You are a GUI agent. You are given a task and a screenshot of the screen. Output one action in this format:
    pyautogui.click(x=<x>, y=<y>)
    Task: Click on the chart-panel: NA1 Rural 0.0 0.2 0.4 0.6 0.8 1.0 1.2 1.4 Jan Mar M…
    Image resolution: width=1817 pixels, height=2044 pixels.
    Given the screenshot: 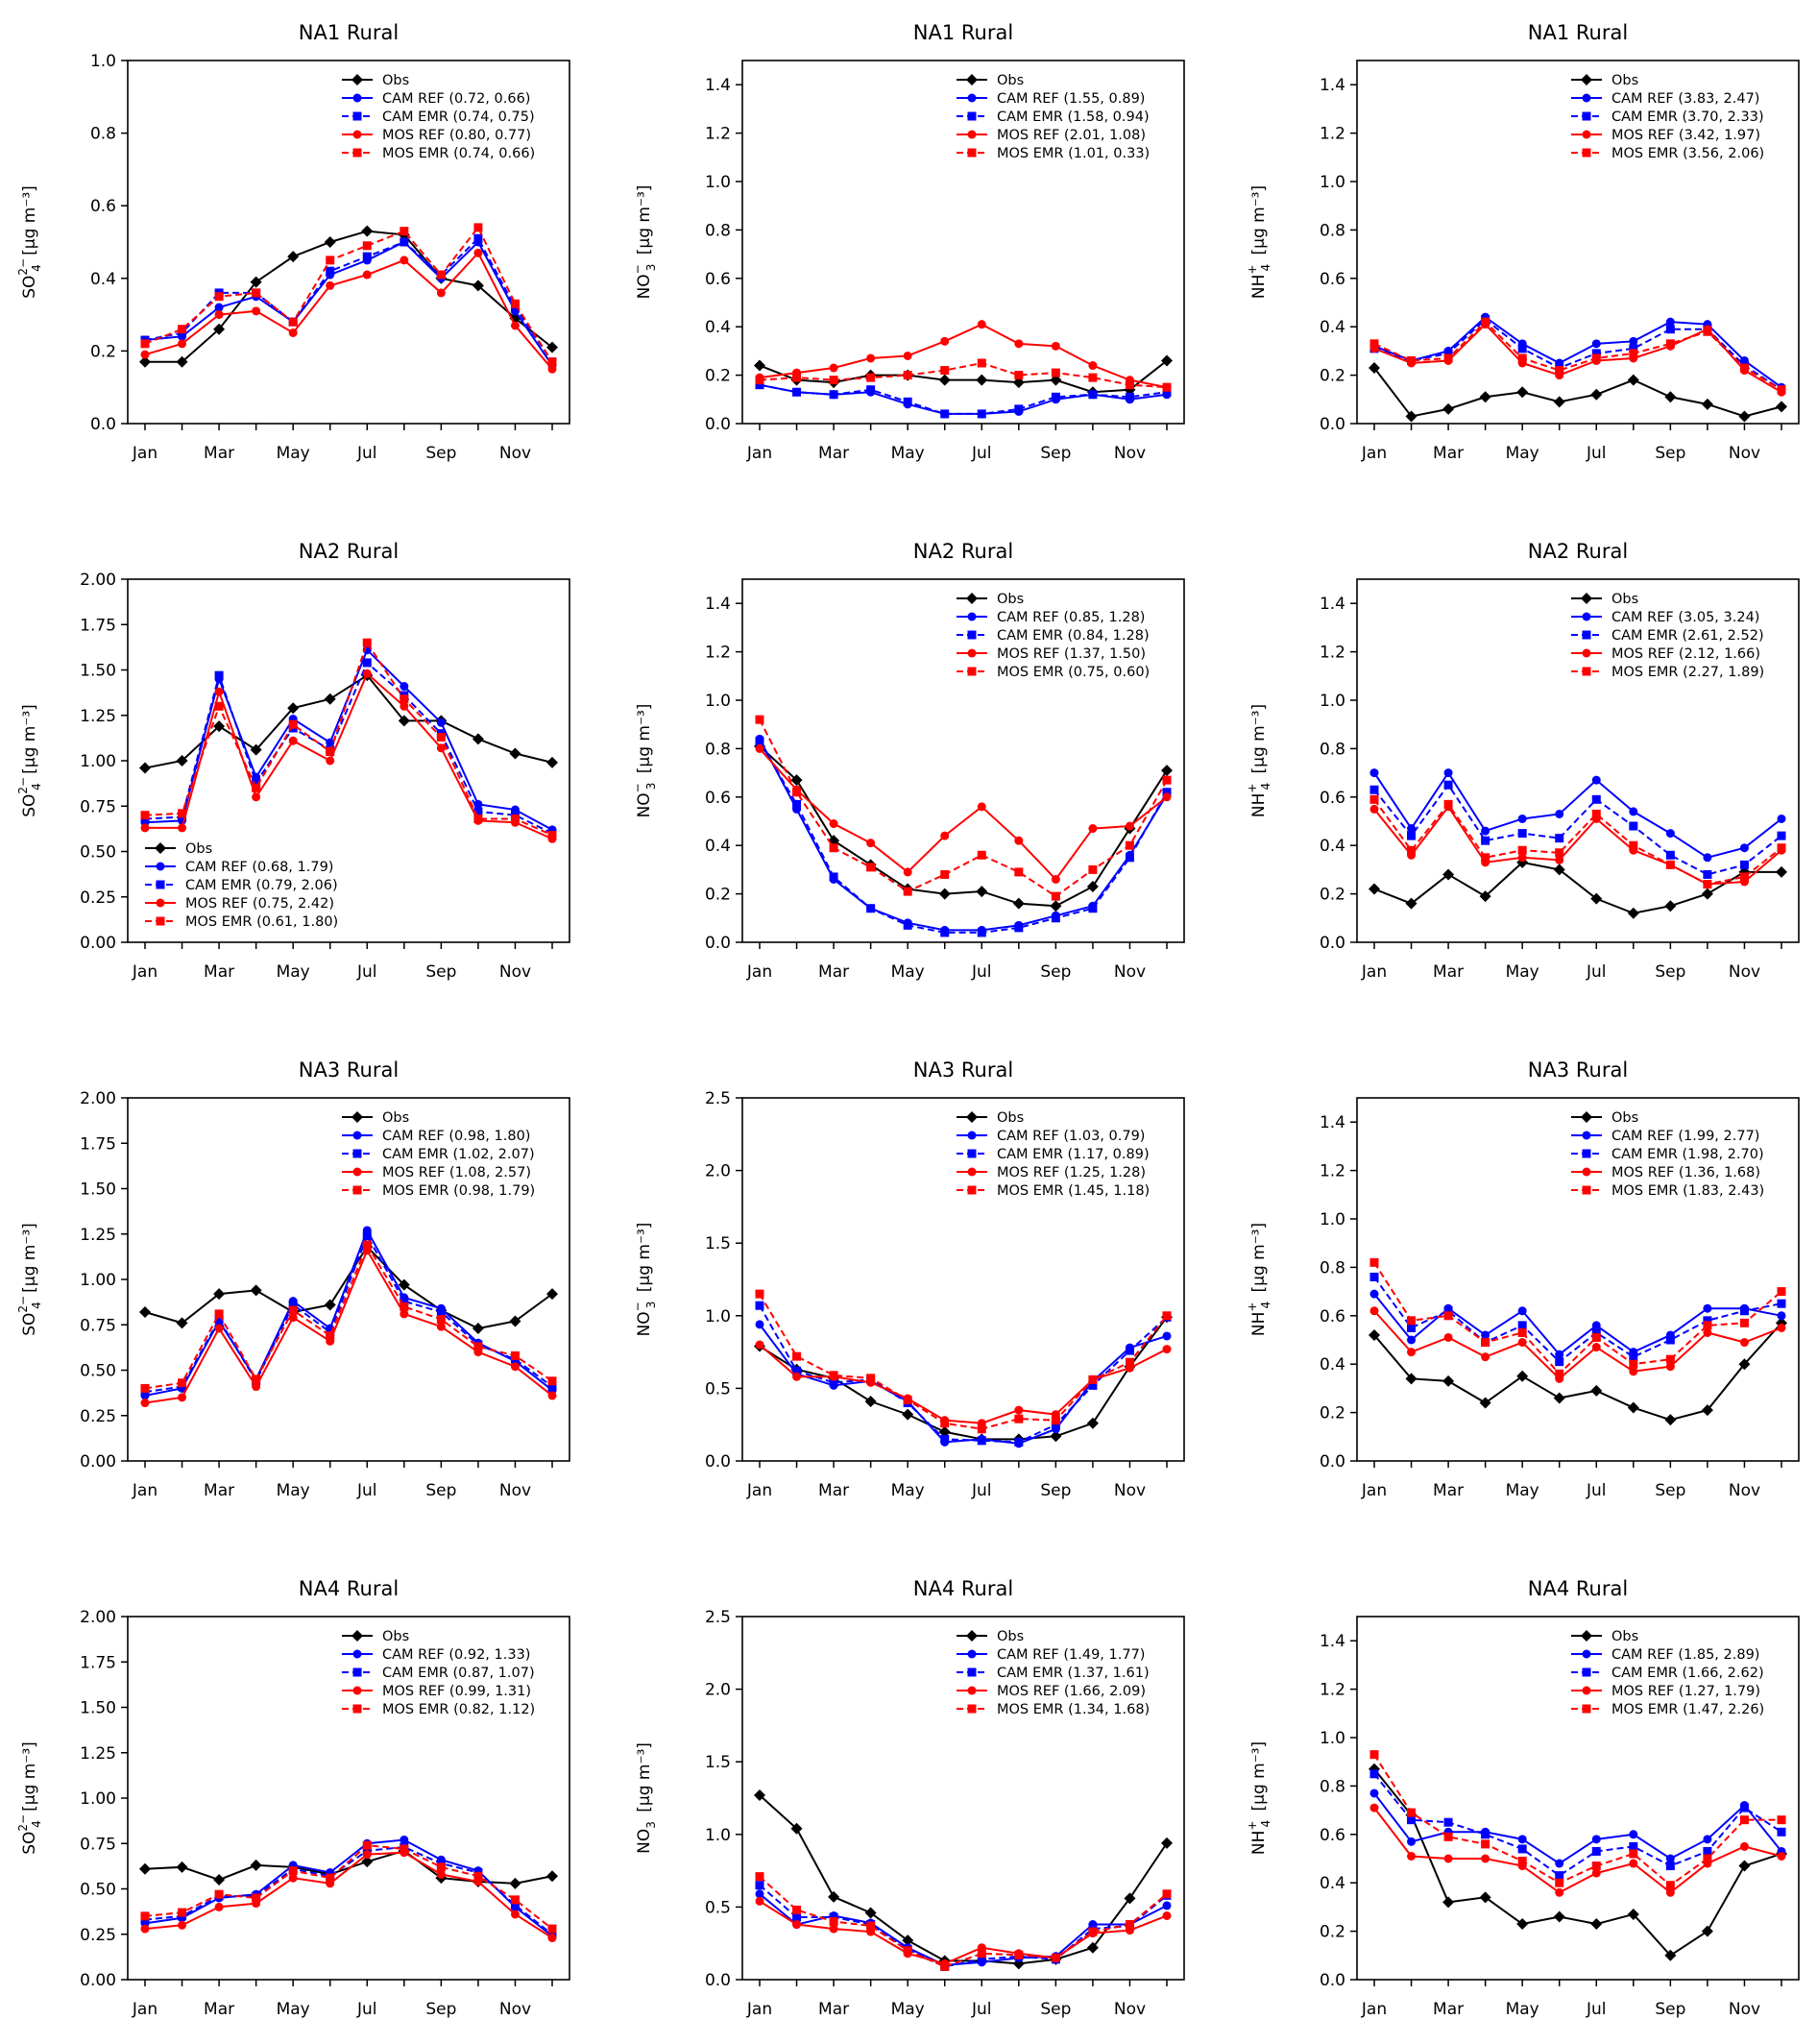 What is the action you would take?
    pyautogui.click(x=908, y=242)
    